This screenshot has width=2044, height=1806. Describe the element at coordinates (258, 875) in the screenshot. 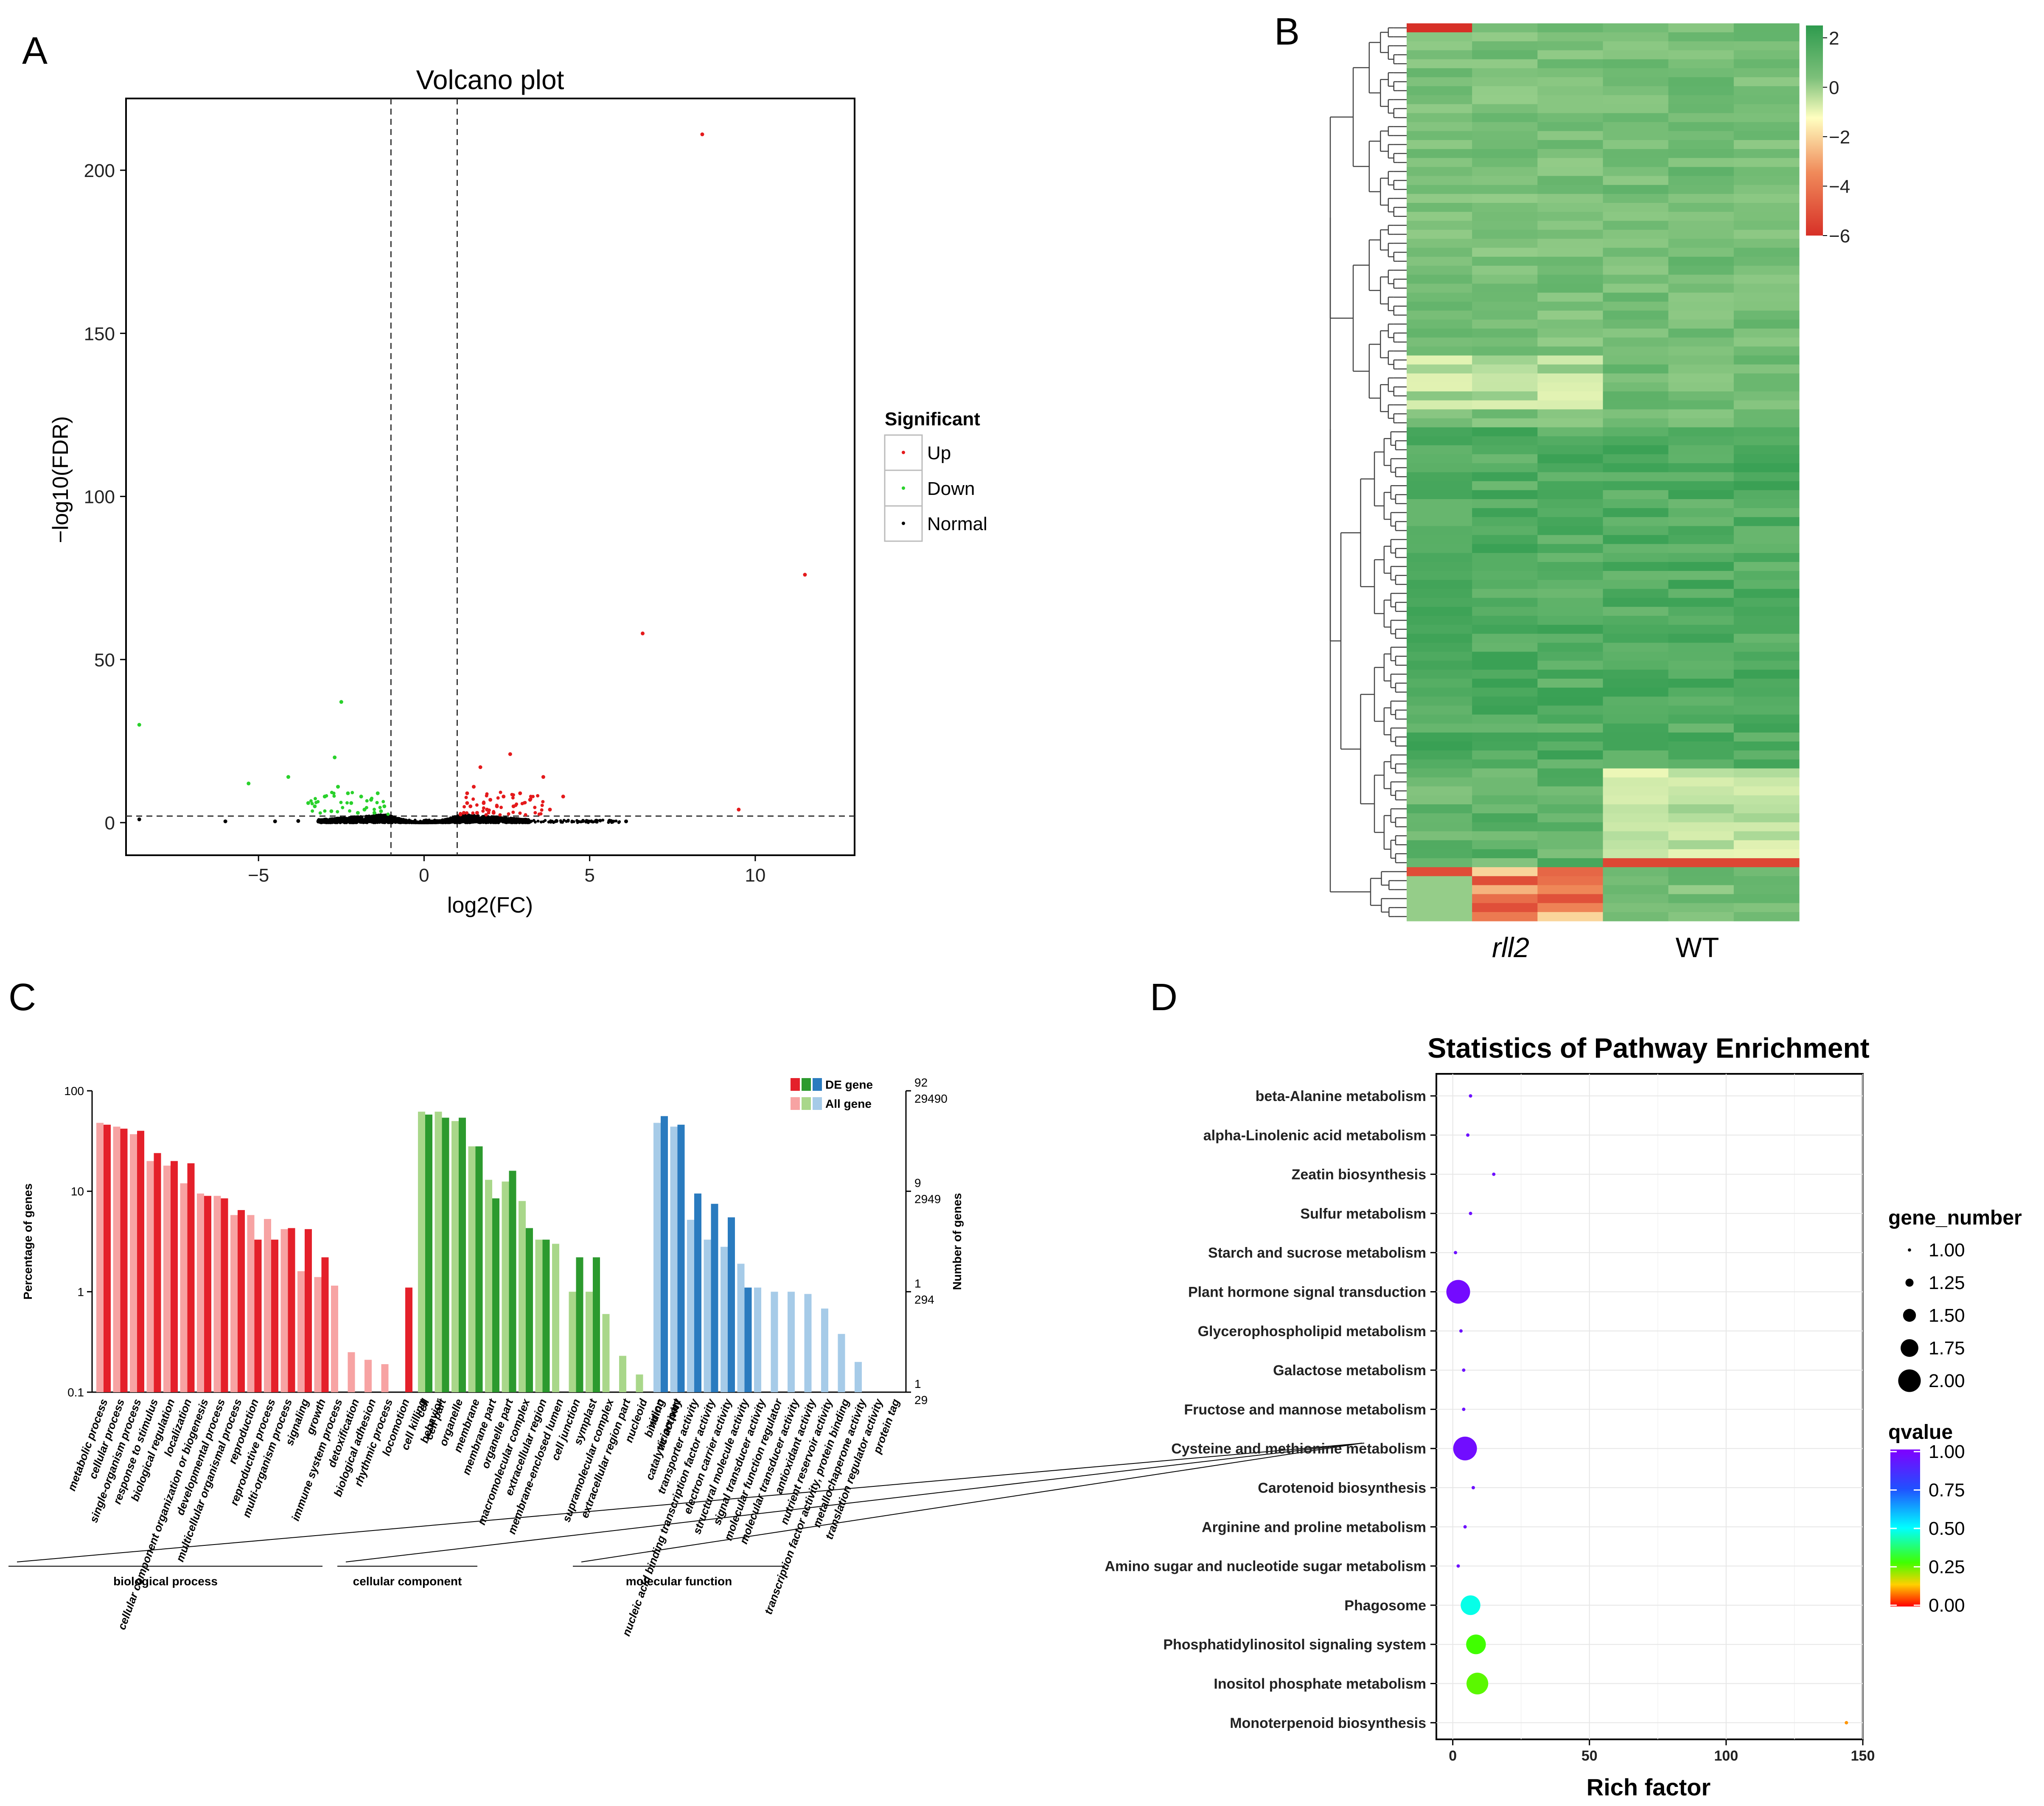

I see `x-tick-label: −5` at that location.